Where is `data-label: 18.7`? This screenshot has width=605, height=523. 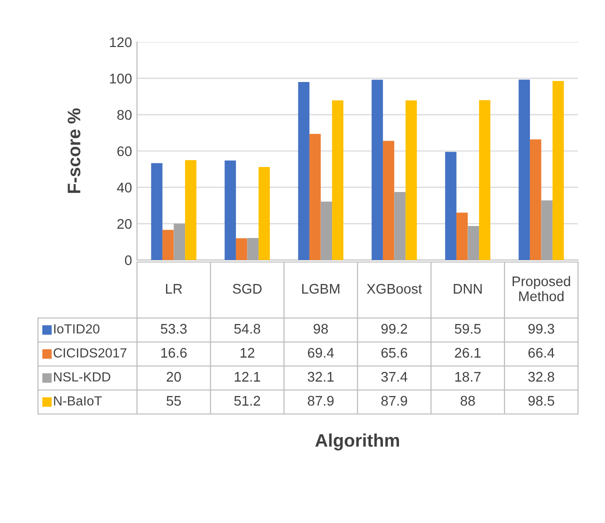
data-label: 18.7 is located at coordinates (468, 377).